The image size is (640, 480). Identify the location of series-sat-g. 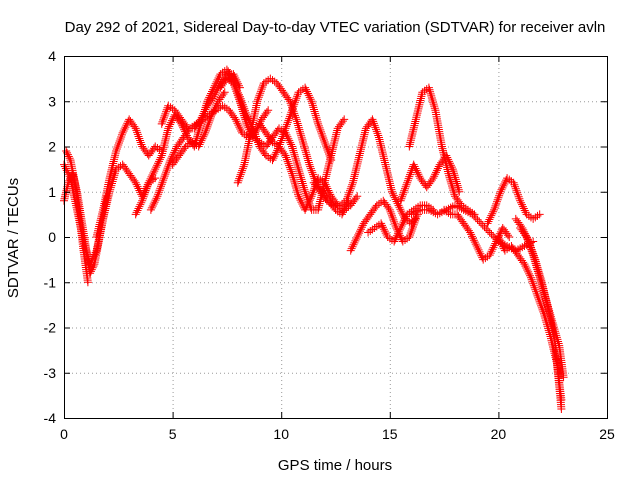
(200, 101).